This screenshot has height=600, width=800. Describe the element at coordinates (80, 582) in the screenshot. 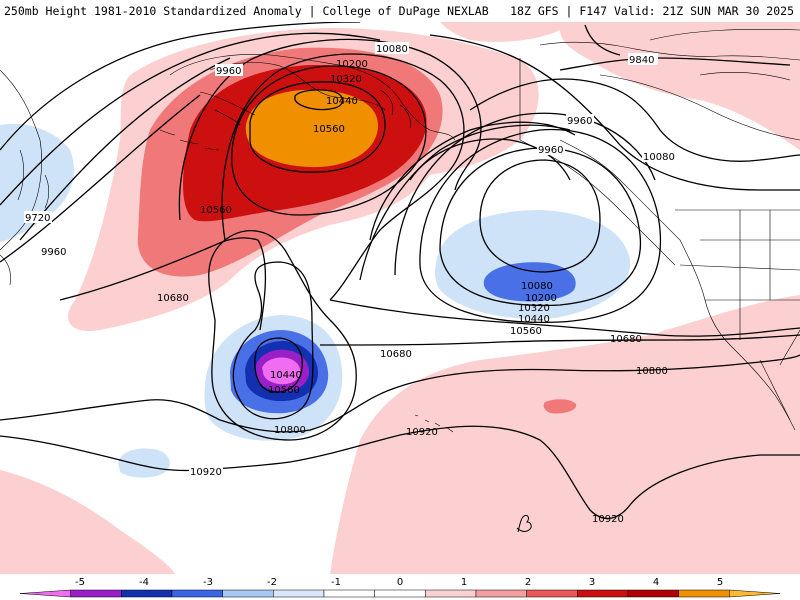

I see `colorbar-tick-label: -5` at that location.